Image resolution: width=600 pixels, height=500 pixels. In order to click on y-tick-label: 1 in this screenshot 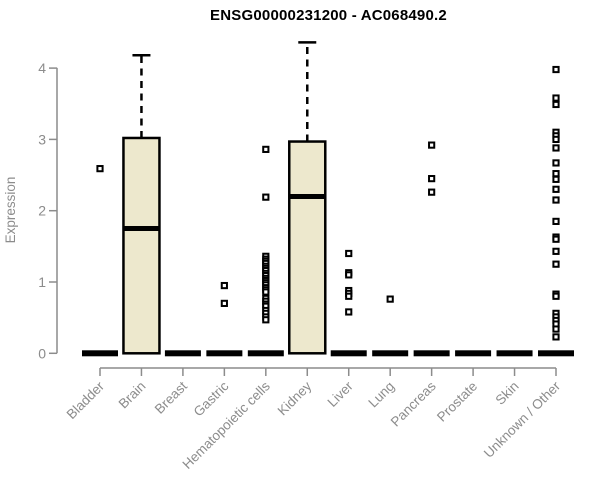, I will do `click(42, 282)`.